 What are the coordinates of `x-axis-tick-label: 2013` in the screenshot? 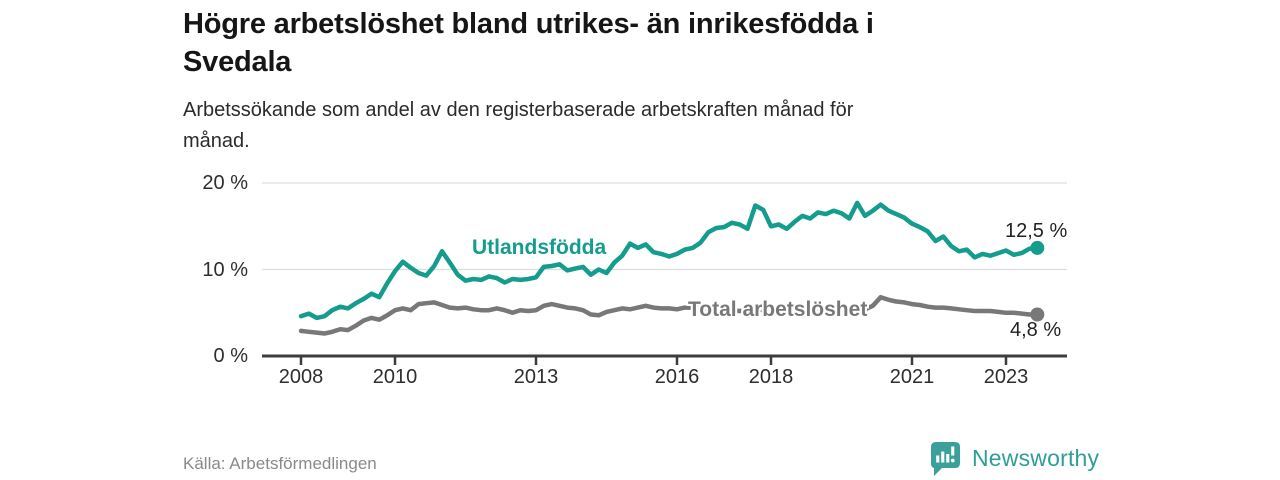 It's located at (536, 377).